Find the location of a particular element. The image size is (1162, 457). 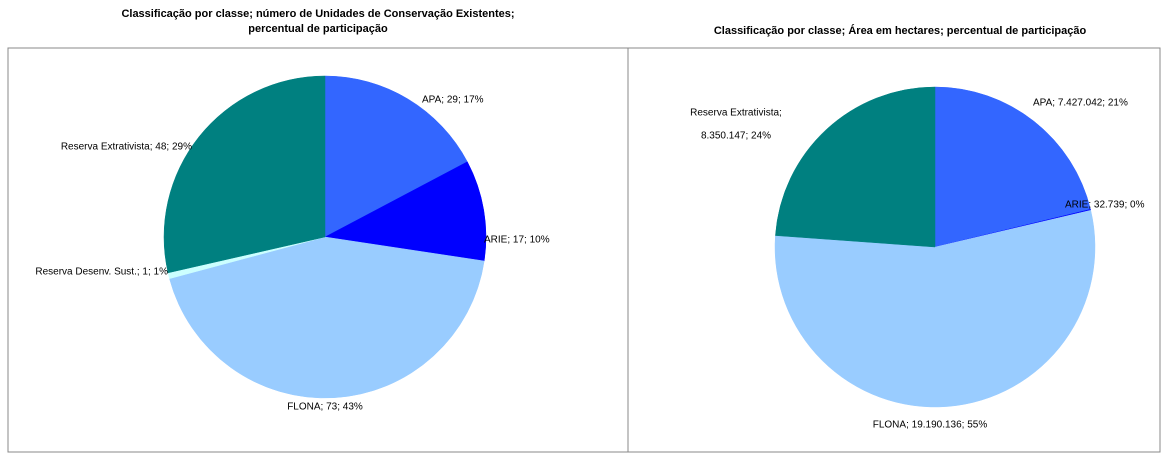

data-label: APA; 29; 17% is located at coordinates (453, 100).